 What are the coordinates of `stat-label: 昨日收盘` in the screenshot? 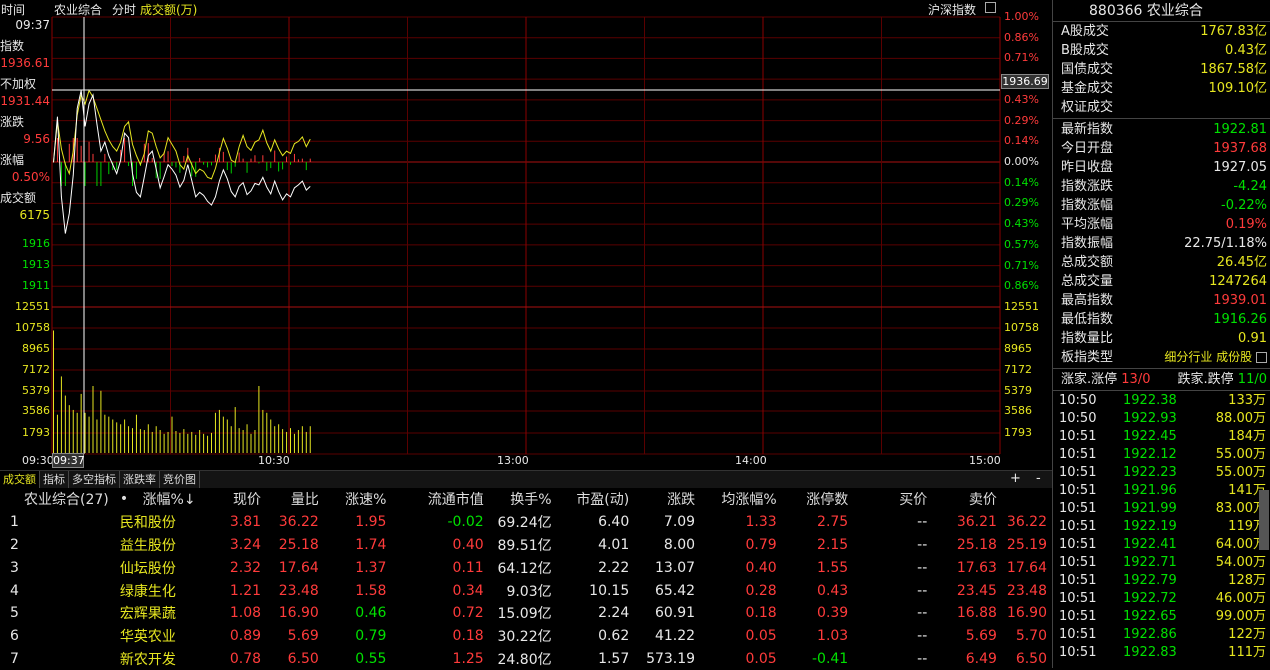 It's located at (1087, 167).